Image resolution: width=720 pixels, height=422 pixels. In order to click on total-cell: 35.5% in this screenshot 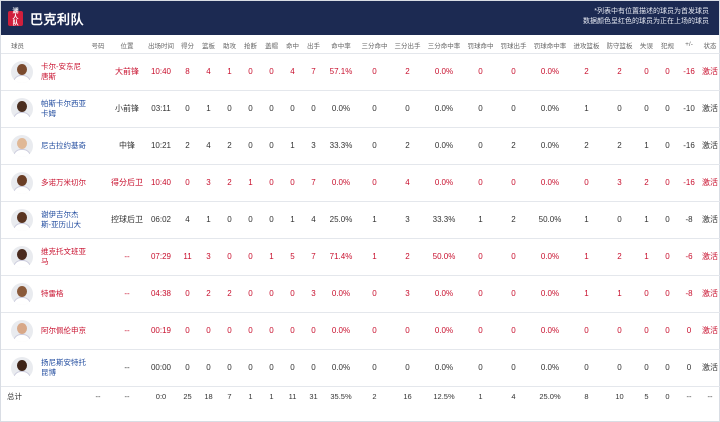, I will do `click(341, 396)`.